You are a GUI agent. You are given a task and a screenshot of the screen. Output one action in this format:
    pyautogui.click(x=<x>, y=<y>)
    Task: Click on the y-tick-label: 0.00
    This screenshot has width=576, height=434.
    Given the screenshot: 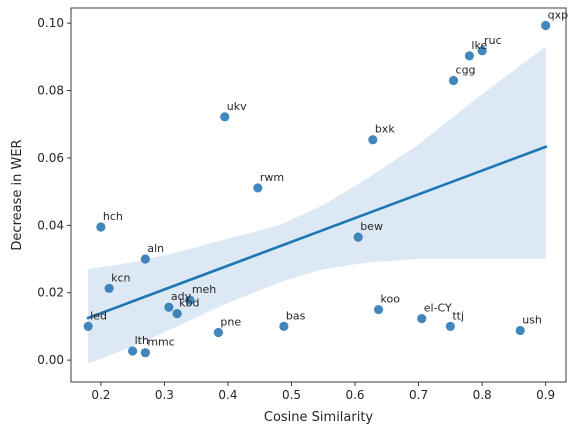 What is the action you would take?
    pyautogui.click(x=50, y=360)
    